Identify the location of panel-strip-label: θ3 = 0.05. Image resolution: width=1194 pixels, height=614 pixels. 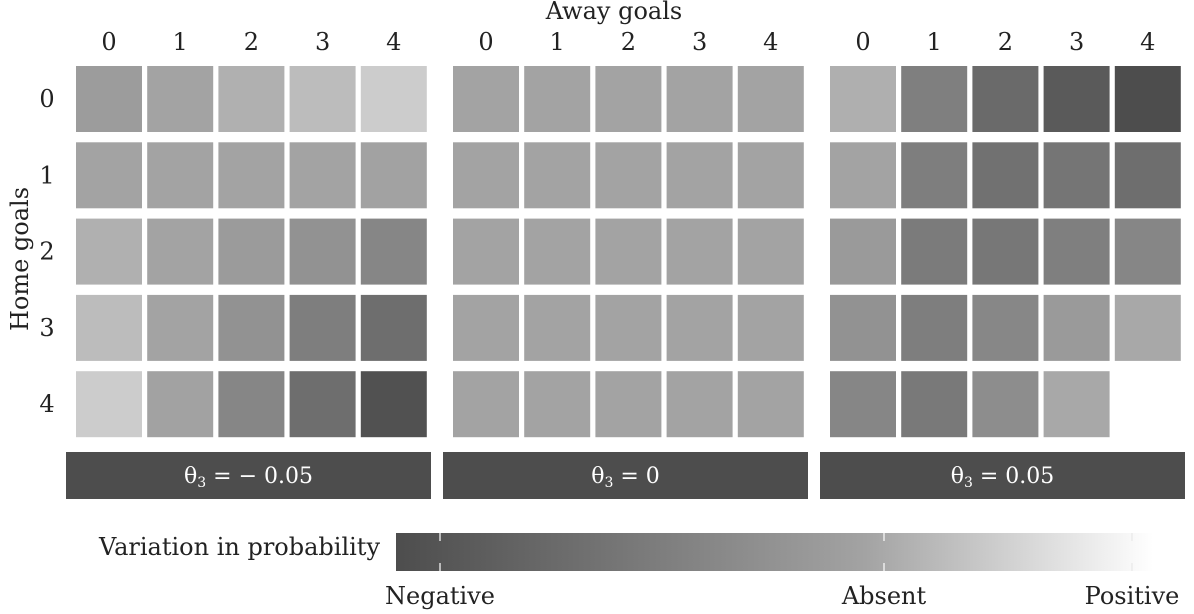
(1003, 477).